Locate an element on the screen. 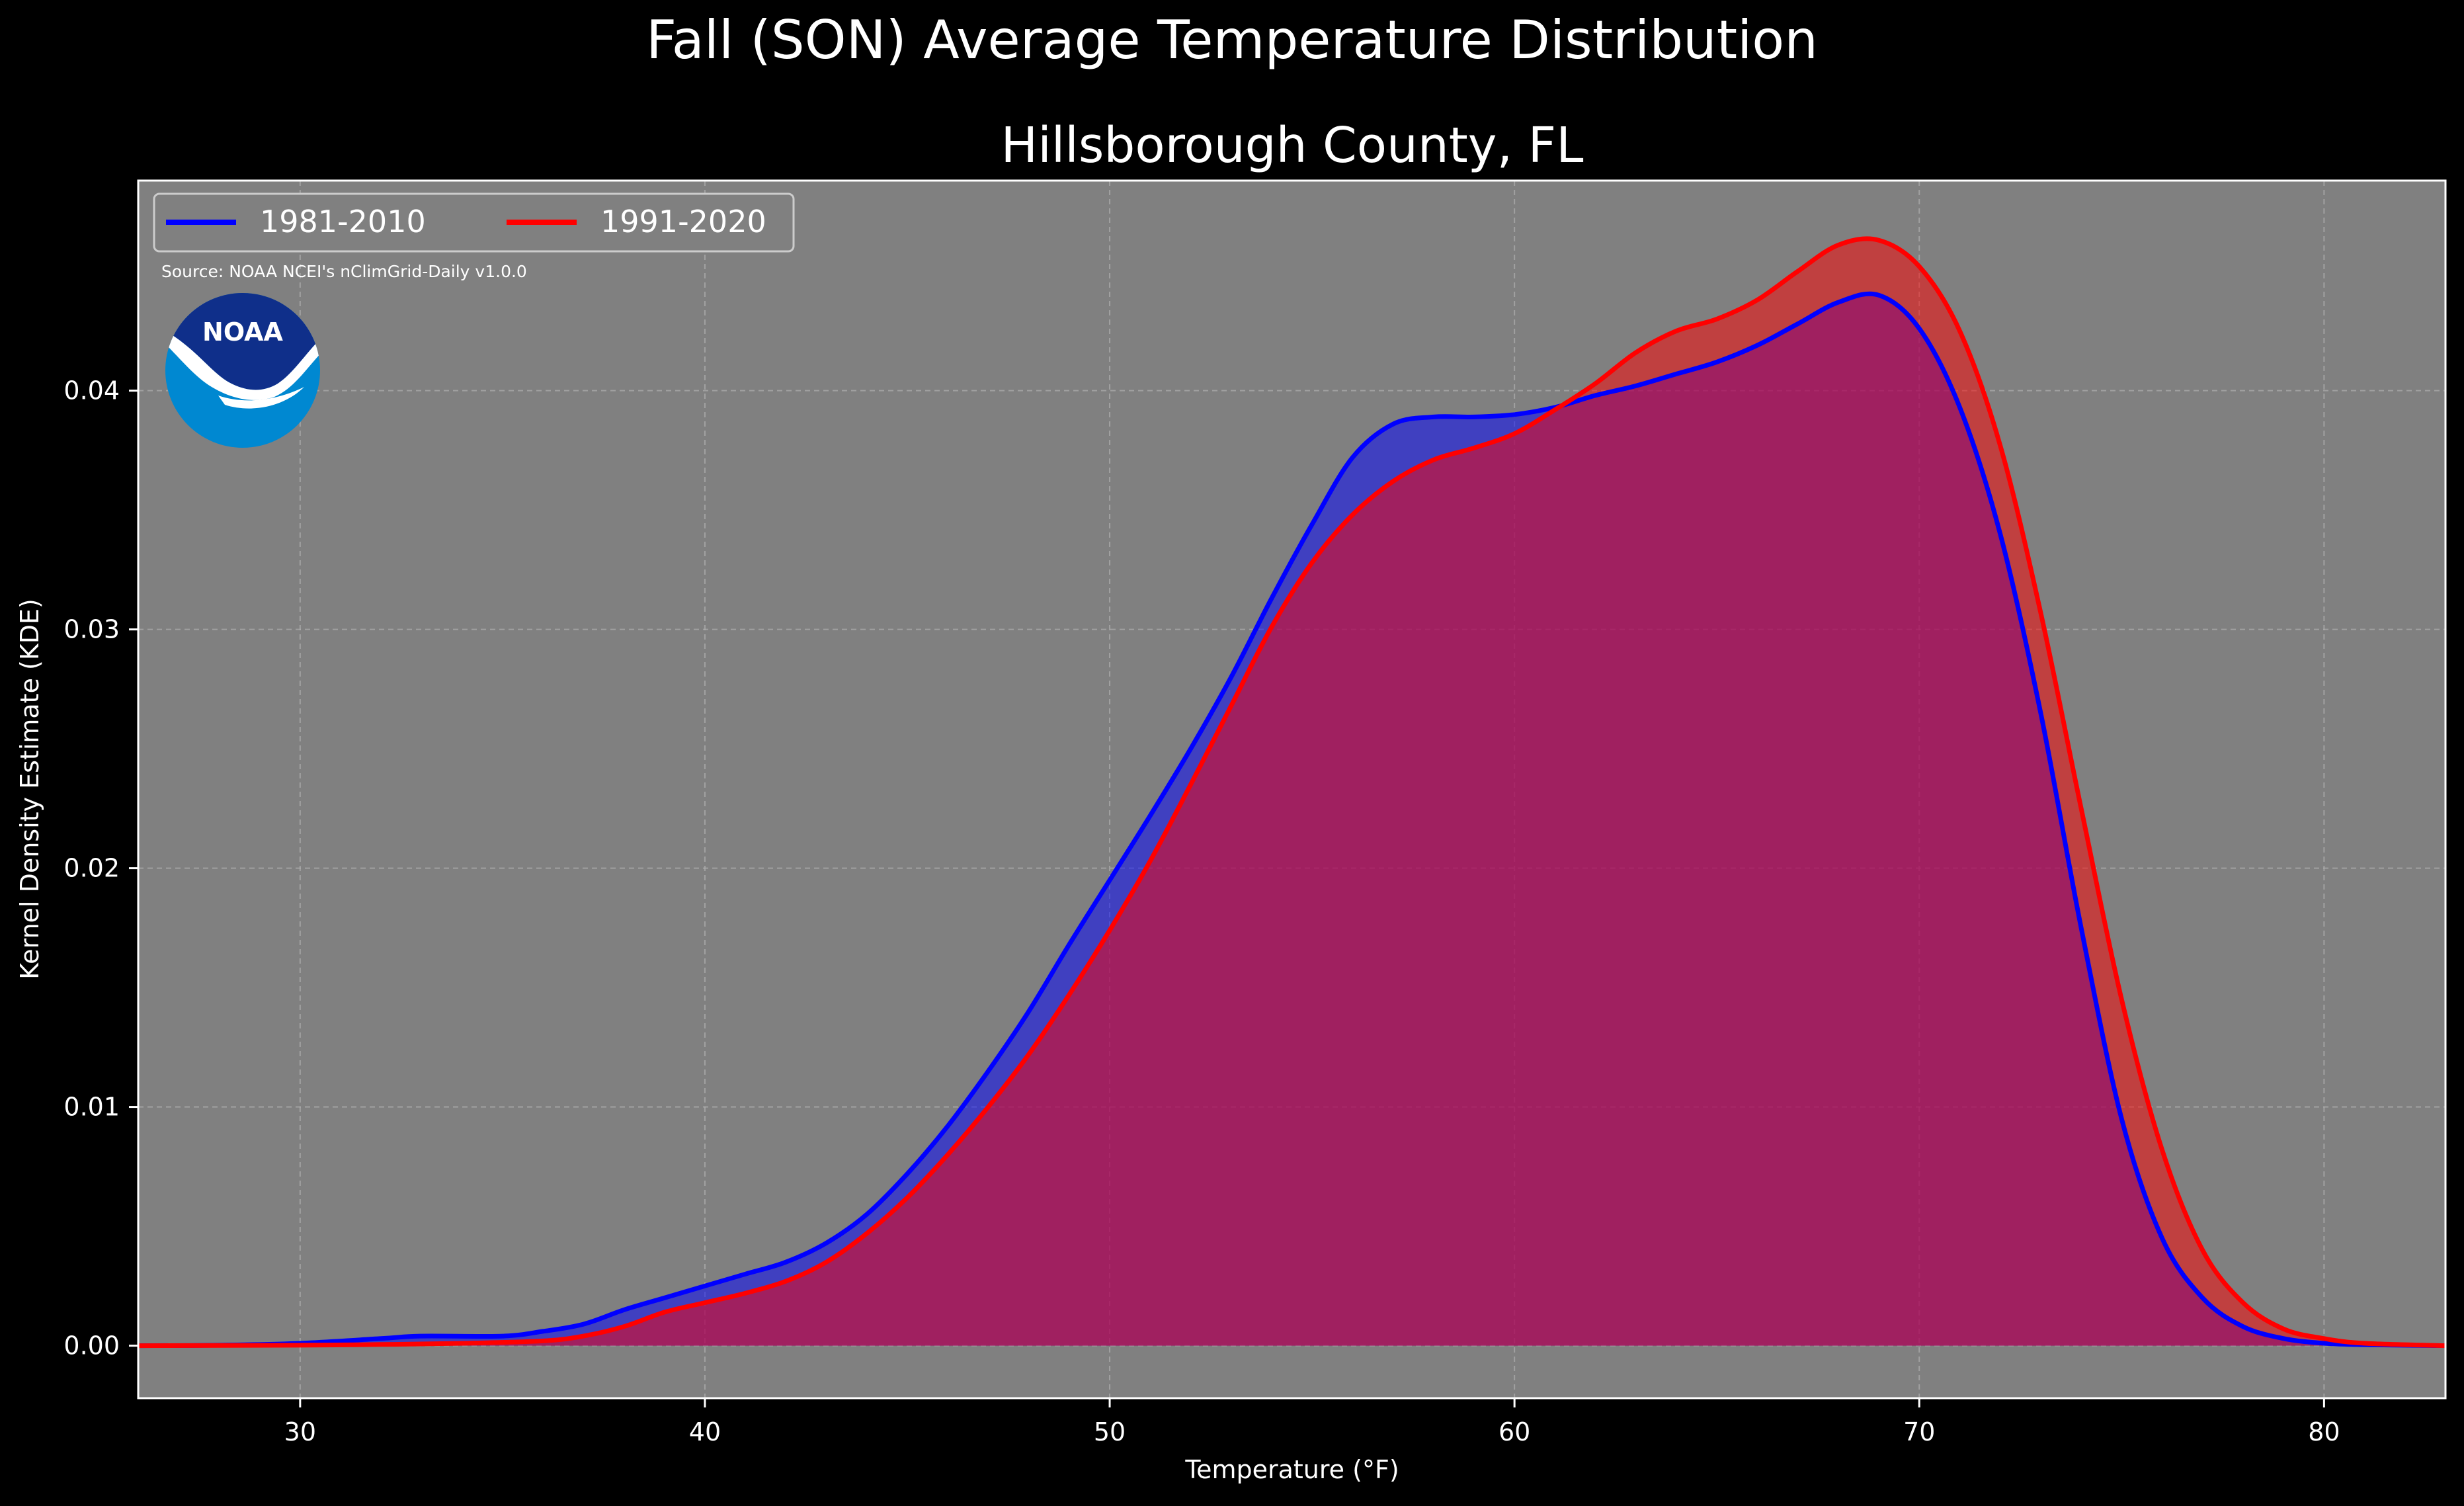  x-axis-label: Temperature (°F) is located at coordinates (1291, 1469).